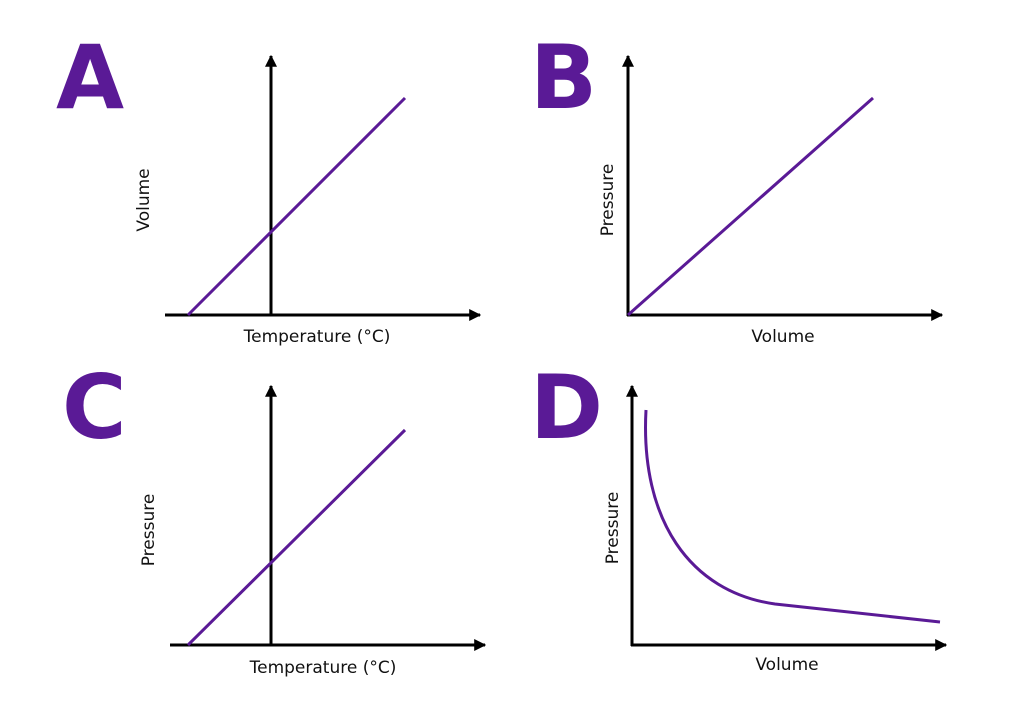  What do you see at coordinates (563, 77) in the screenshot?
I see `panel-letter: B` at bounding box center [563, 77].